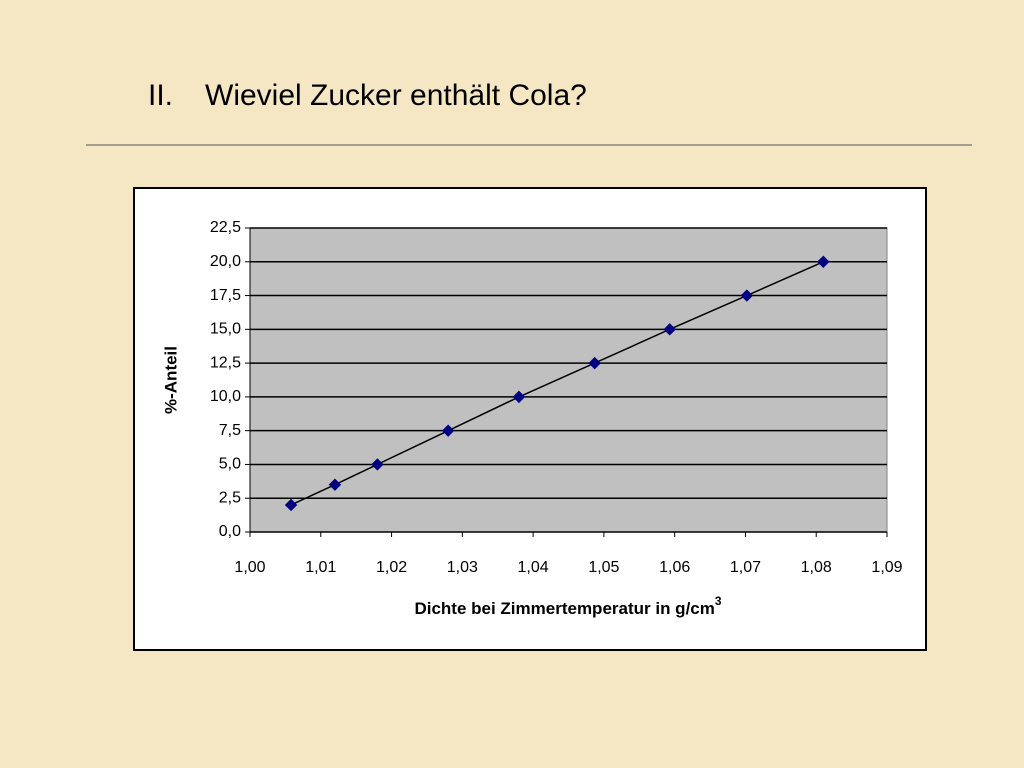  What do you see at coordinates (603, 567) in the screenshot?
I see `x-tick-label: 1,05` at bounding box center [603, 567].